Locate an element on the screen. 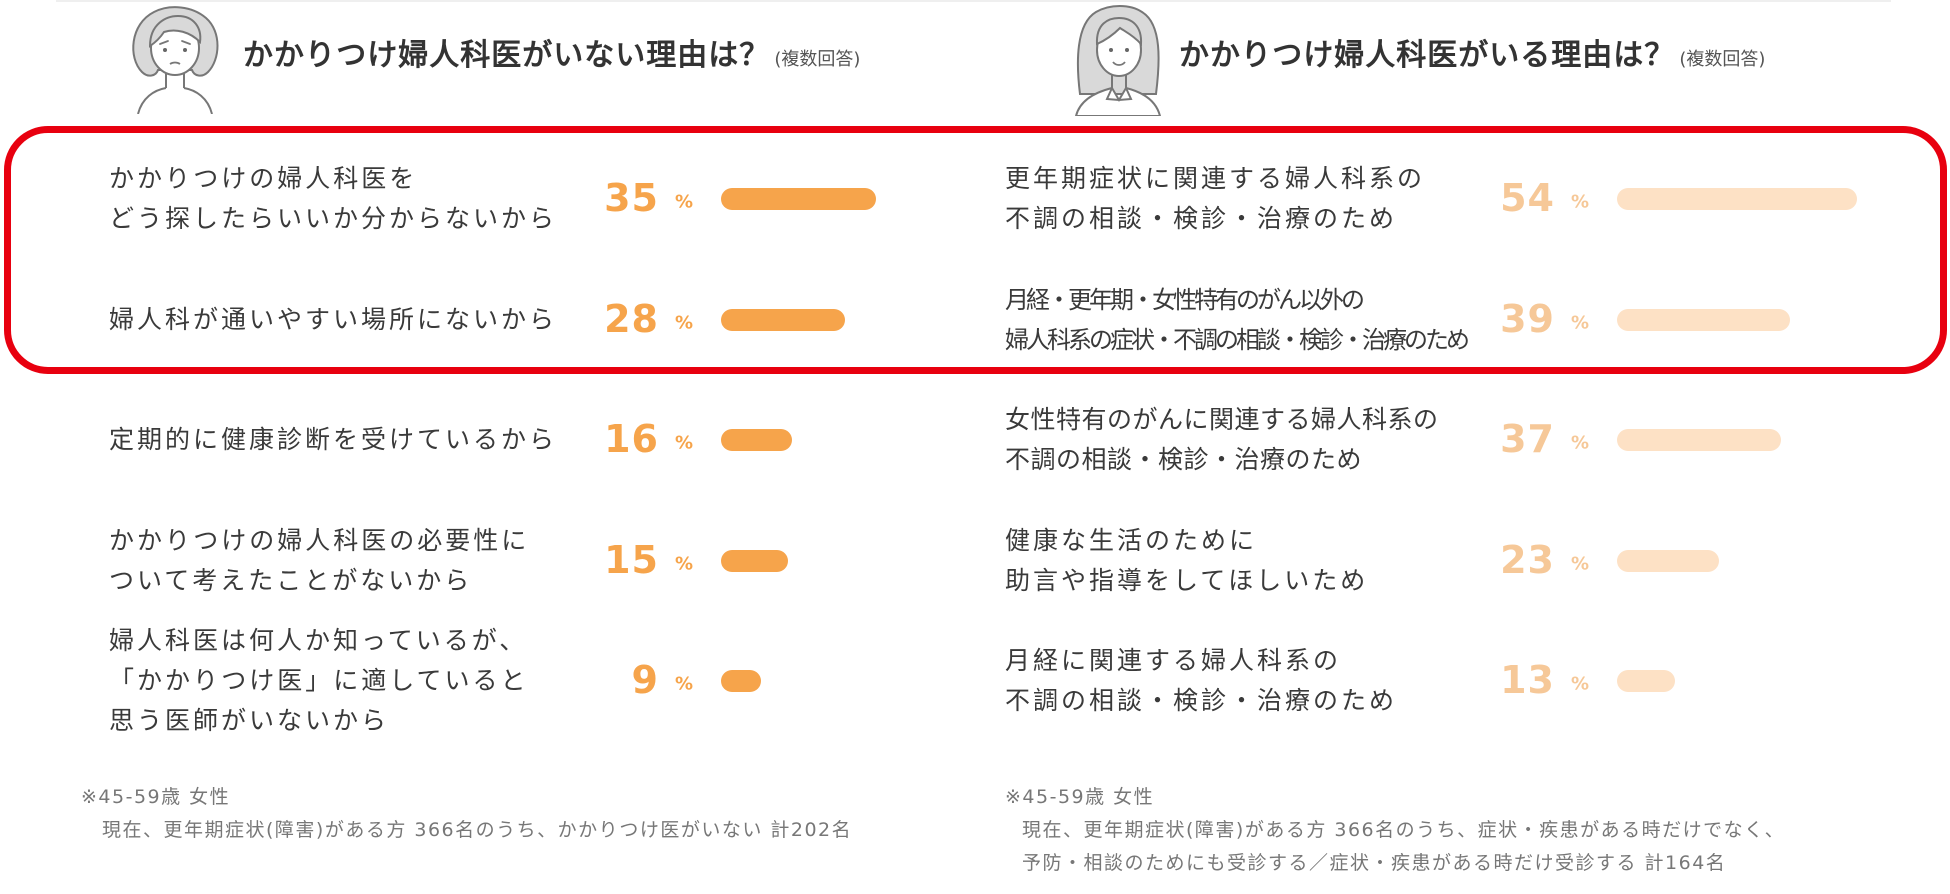  collar is located at coordinates (1119, 94).